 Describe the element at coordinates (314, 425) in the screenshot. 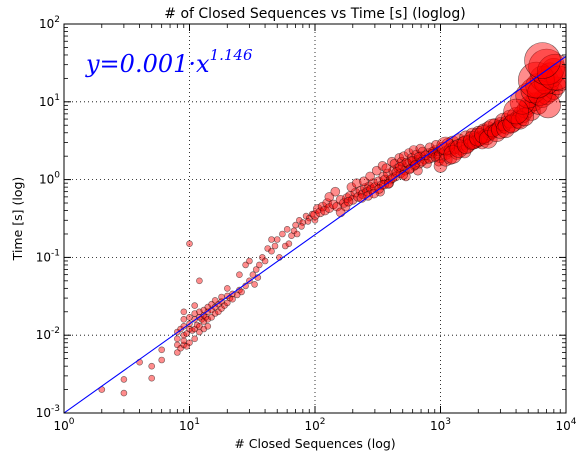

I see `x-tick-label: 10²` at that location.